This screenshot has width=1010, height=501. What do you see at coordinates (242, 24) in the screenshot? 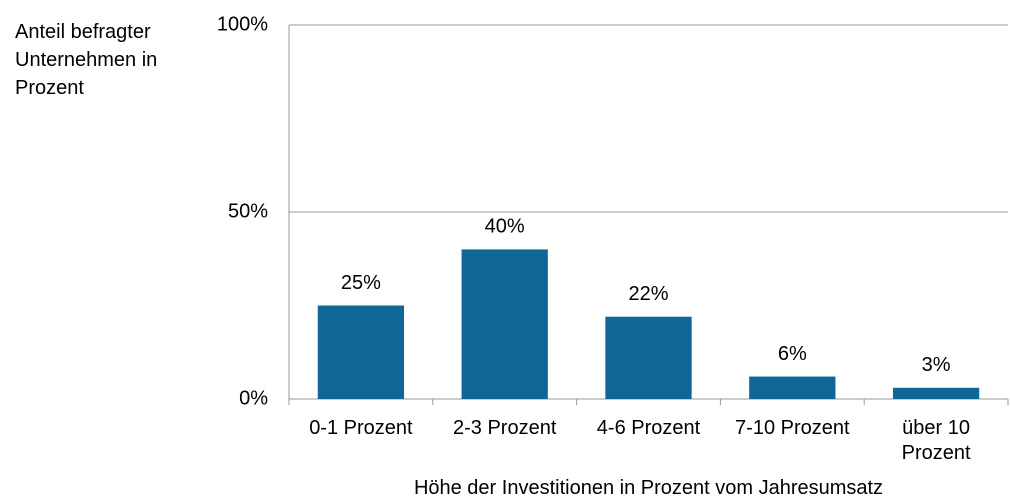
I see `y-tick-label: 100%` at bounding box center [242, 24].